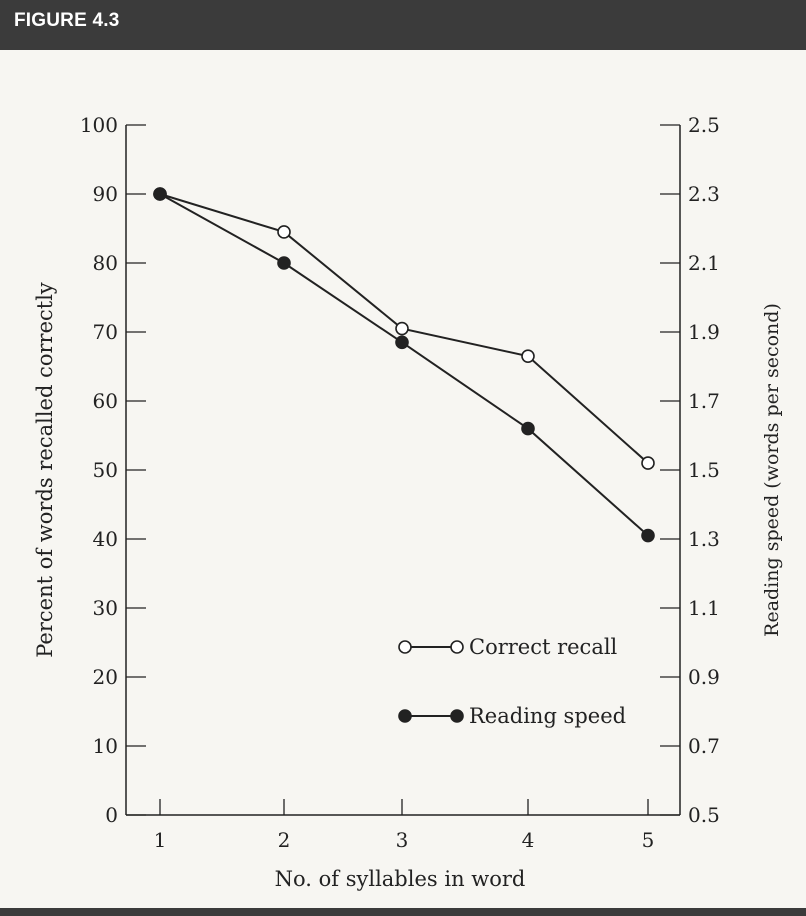  I want to click on y-left-tick-label: 80, so click(105, 263).